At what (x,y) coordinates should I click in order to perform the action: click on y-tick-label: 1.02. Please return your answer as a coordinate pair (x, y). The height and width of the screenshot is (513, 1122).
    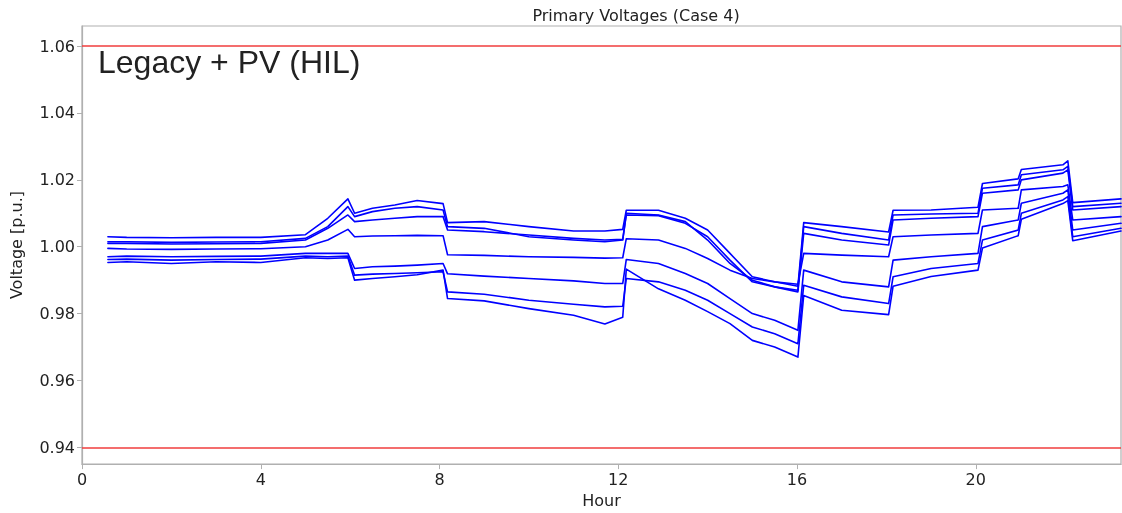
    Looking at the image, I should click on (57, 180).